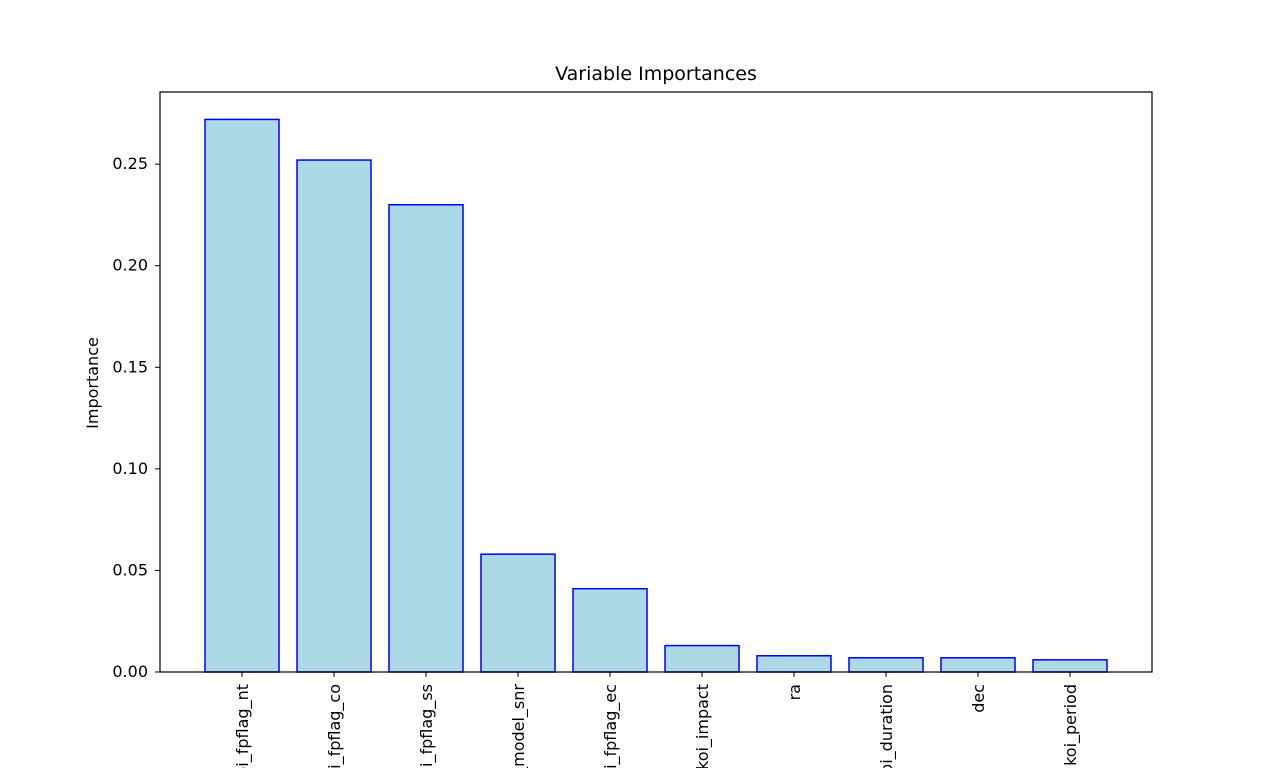  I want to click on x-tick-label: koi_fpflag_co, so click(335, 726).